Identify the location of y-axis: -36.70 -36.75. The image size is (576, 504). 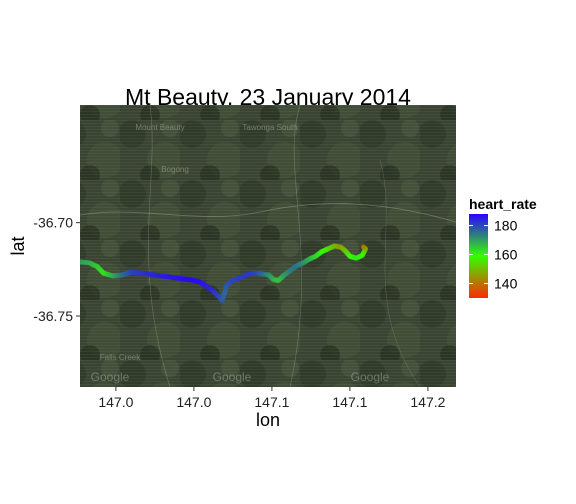
(56, 269).